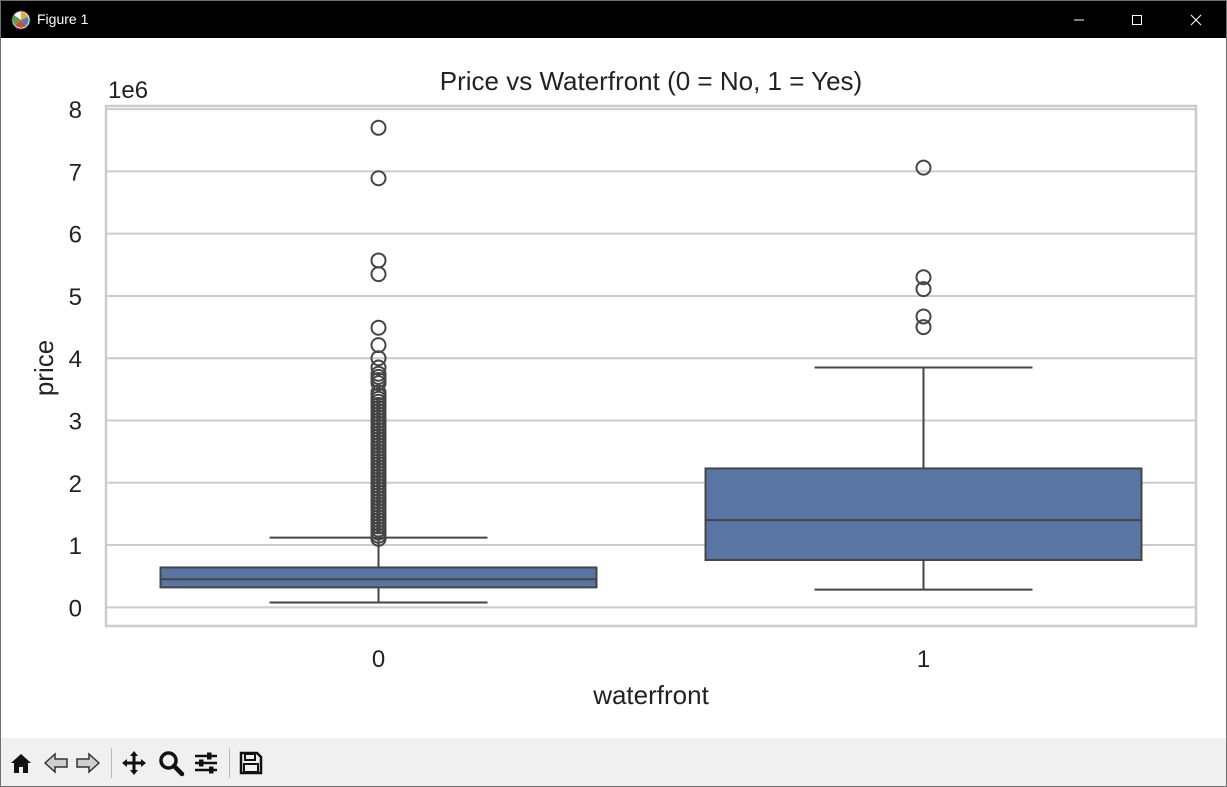  I want to click on configure-subplots-icon, so click(206, 763).